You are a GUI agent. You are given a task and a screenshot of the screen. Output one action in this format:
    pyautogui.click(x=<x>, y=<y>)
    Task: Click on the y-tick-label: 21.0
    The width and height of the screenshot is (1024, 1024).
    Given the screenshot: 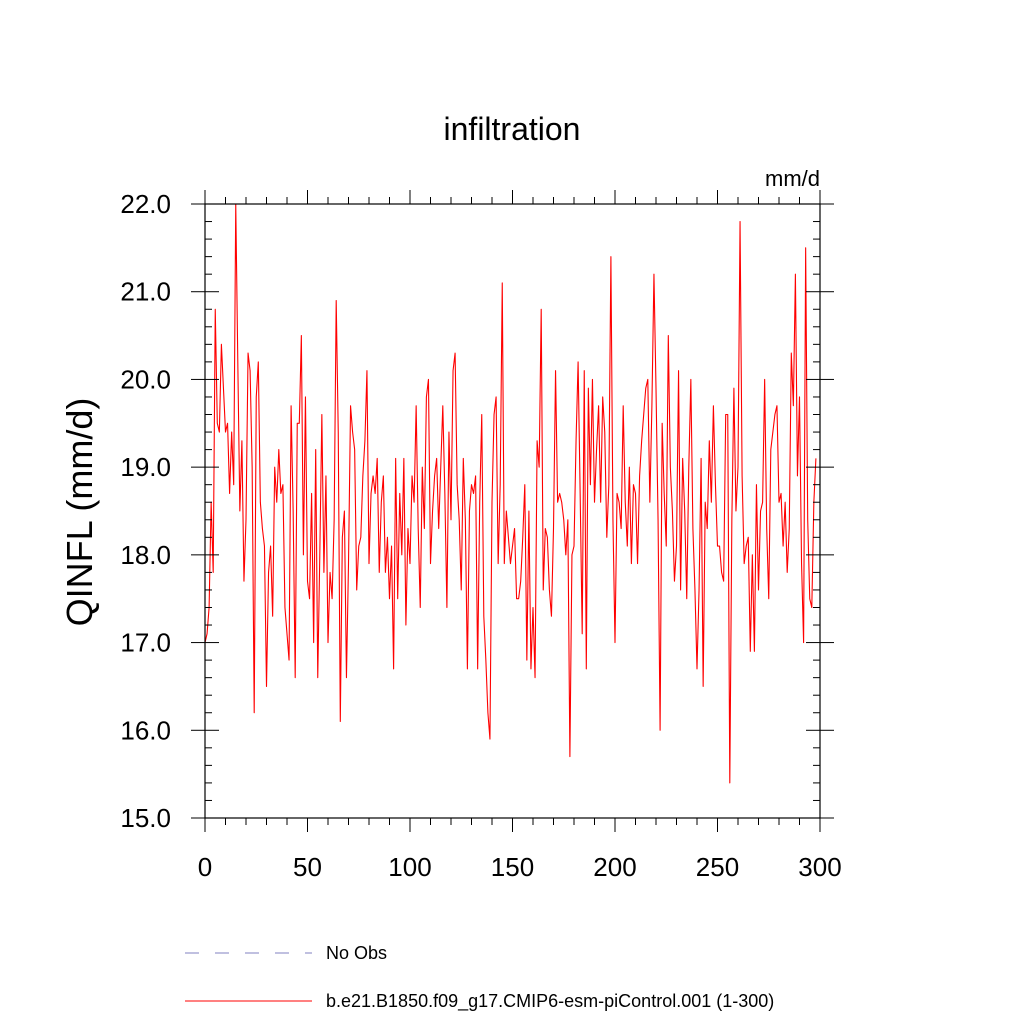 What is the action you would take?
    pyautogui.click(x=145, y=292)
    